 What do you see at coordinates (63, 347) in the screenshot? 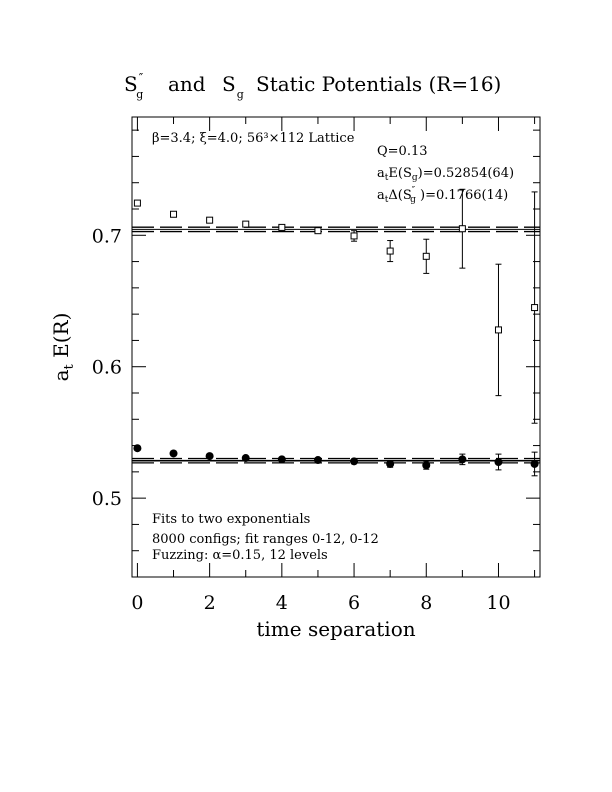
I see `y-axis-label: at E(R)` at bounding box center [63, 347].